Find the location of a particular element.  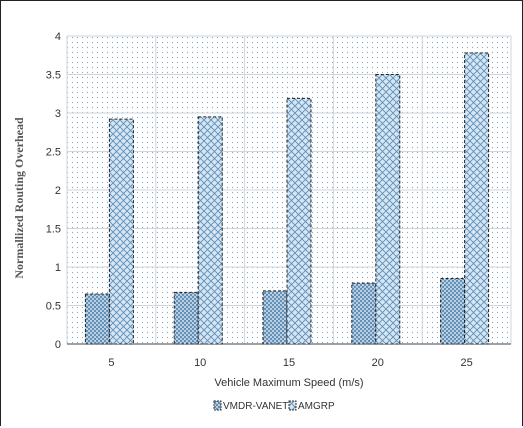

y-tick-label: 1 is located at coordinates (58, 268).